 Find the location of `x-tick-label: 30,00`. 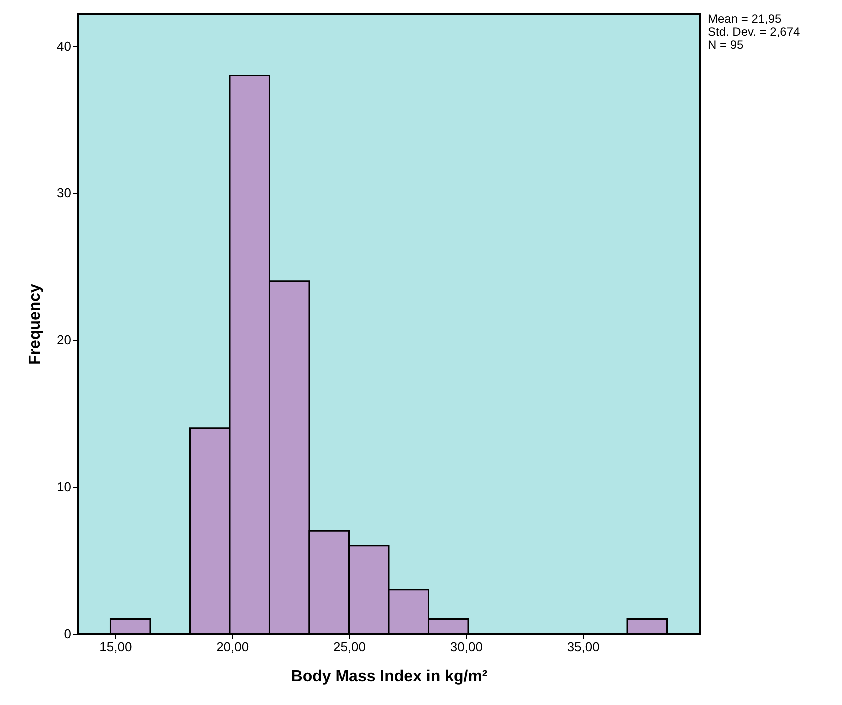

x-tick-label: 30,00 is located at coordinates (466, 647).